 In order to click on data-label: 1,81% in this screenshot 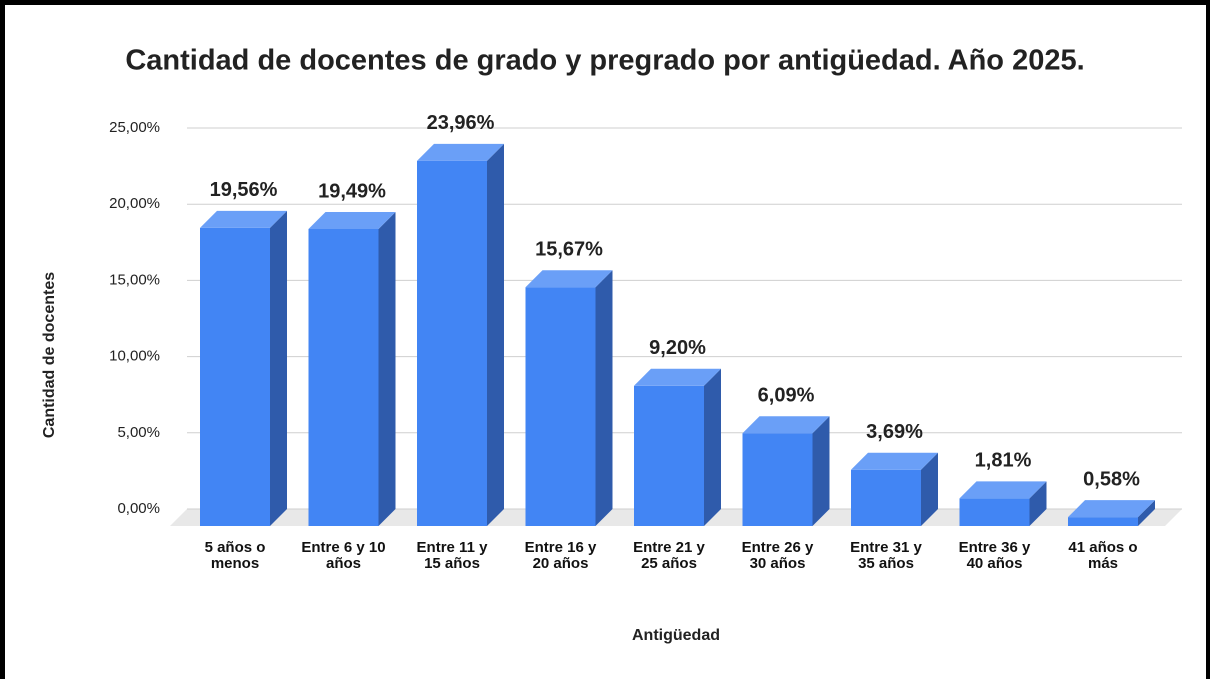, I will do `click(1003, 461)`.